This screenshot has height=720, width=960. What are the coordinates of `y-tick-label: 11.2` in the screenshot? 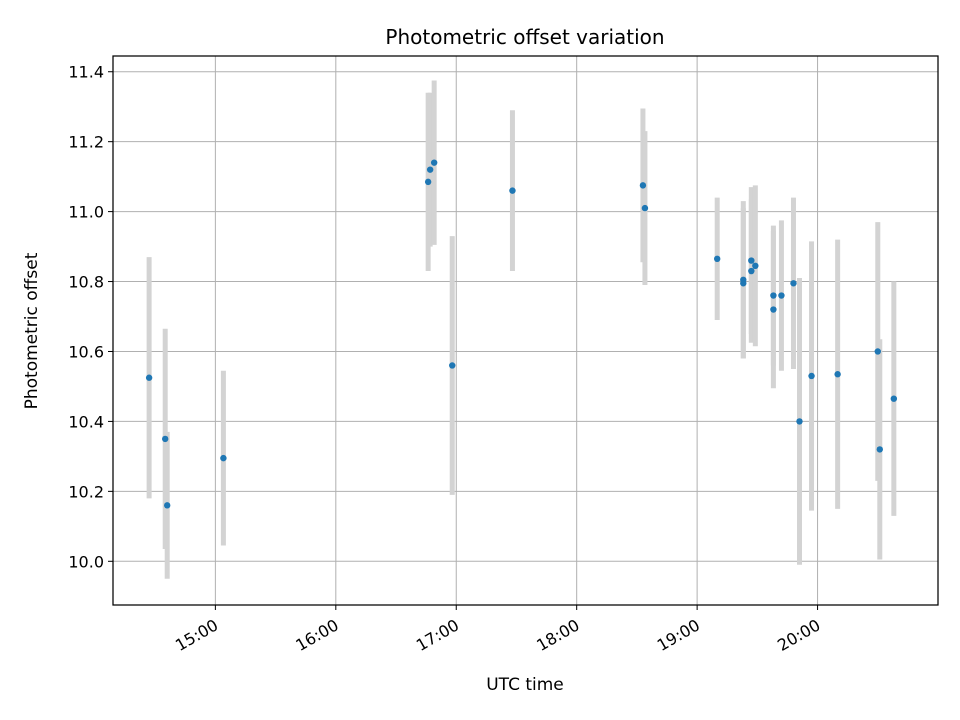 It's located at (86, 142).